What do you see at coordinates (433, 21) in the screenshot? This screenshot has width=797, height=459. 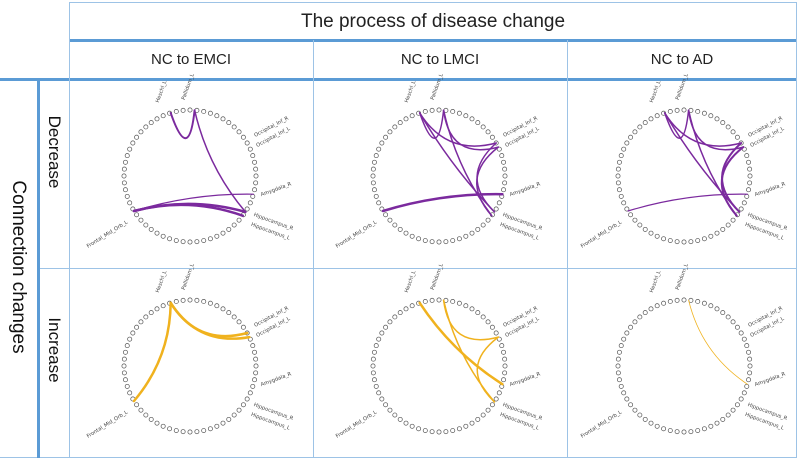 I see `header-title: The process of disease change` at bounding box center [433, 21].